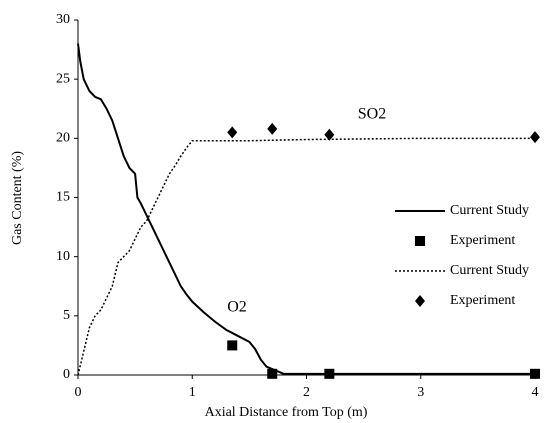 Image resolution: width=548 pixels, height=423 pixels. I want to click on y-tick-label: 25, so click(63, 78).